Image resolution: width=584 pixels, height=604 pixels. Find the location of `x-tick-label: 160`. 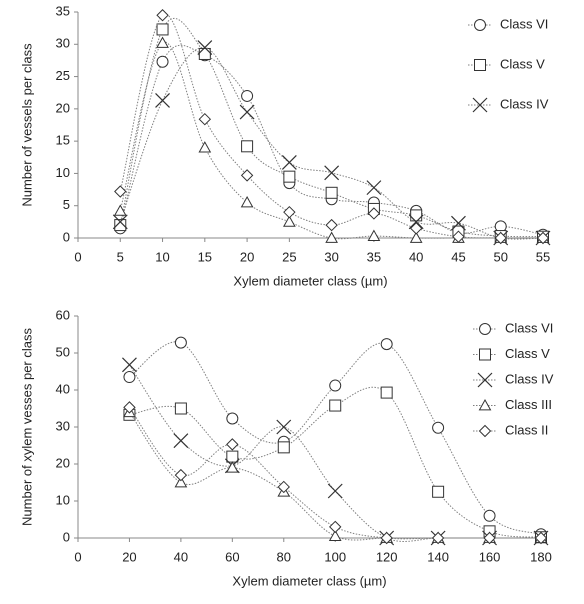

x-tick-label: 160 is located at coordinates (490, 556).